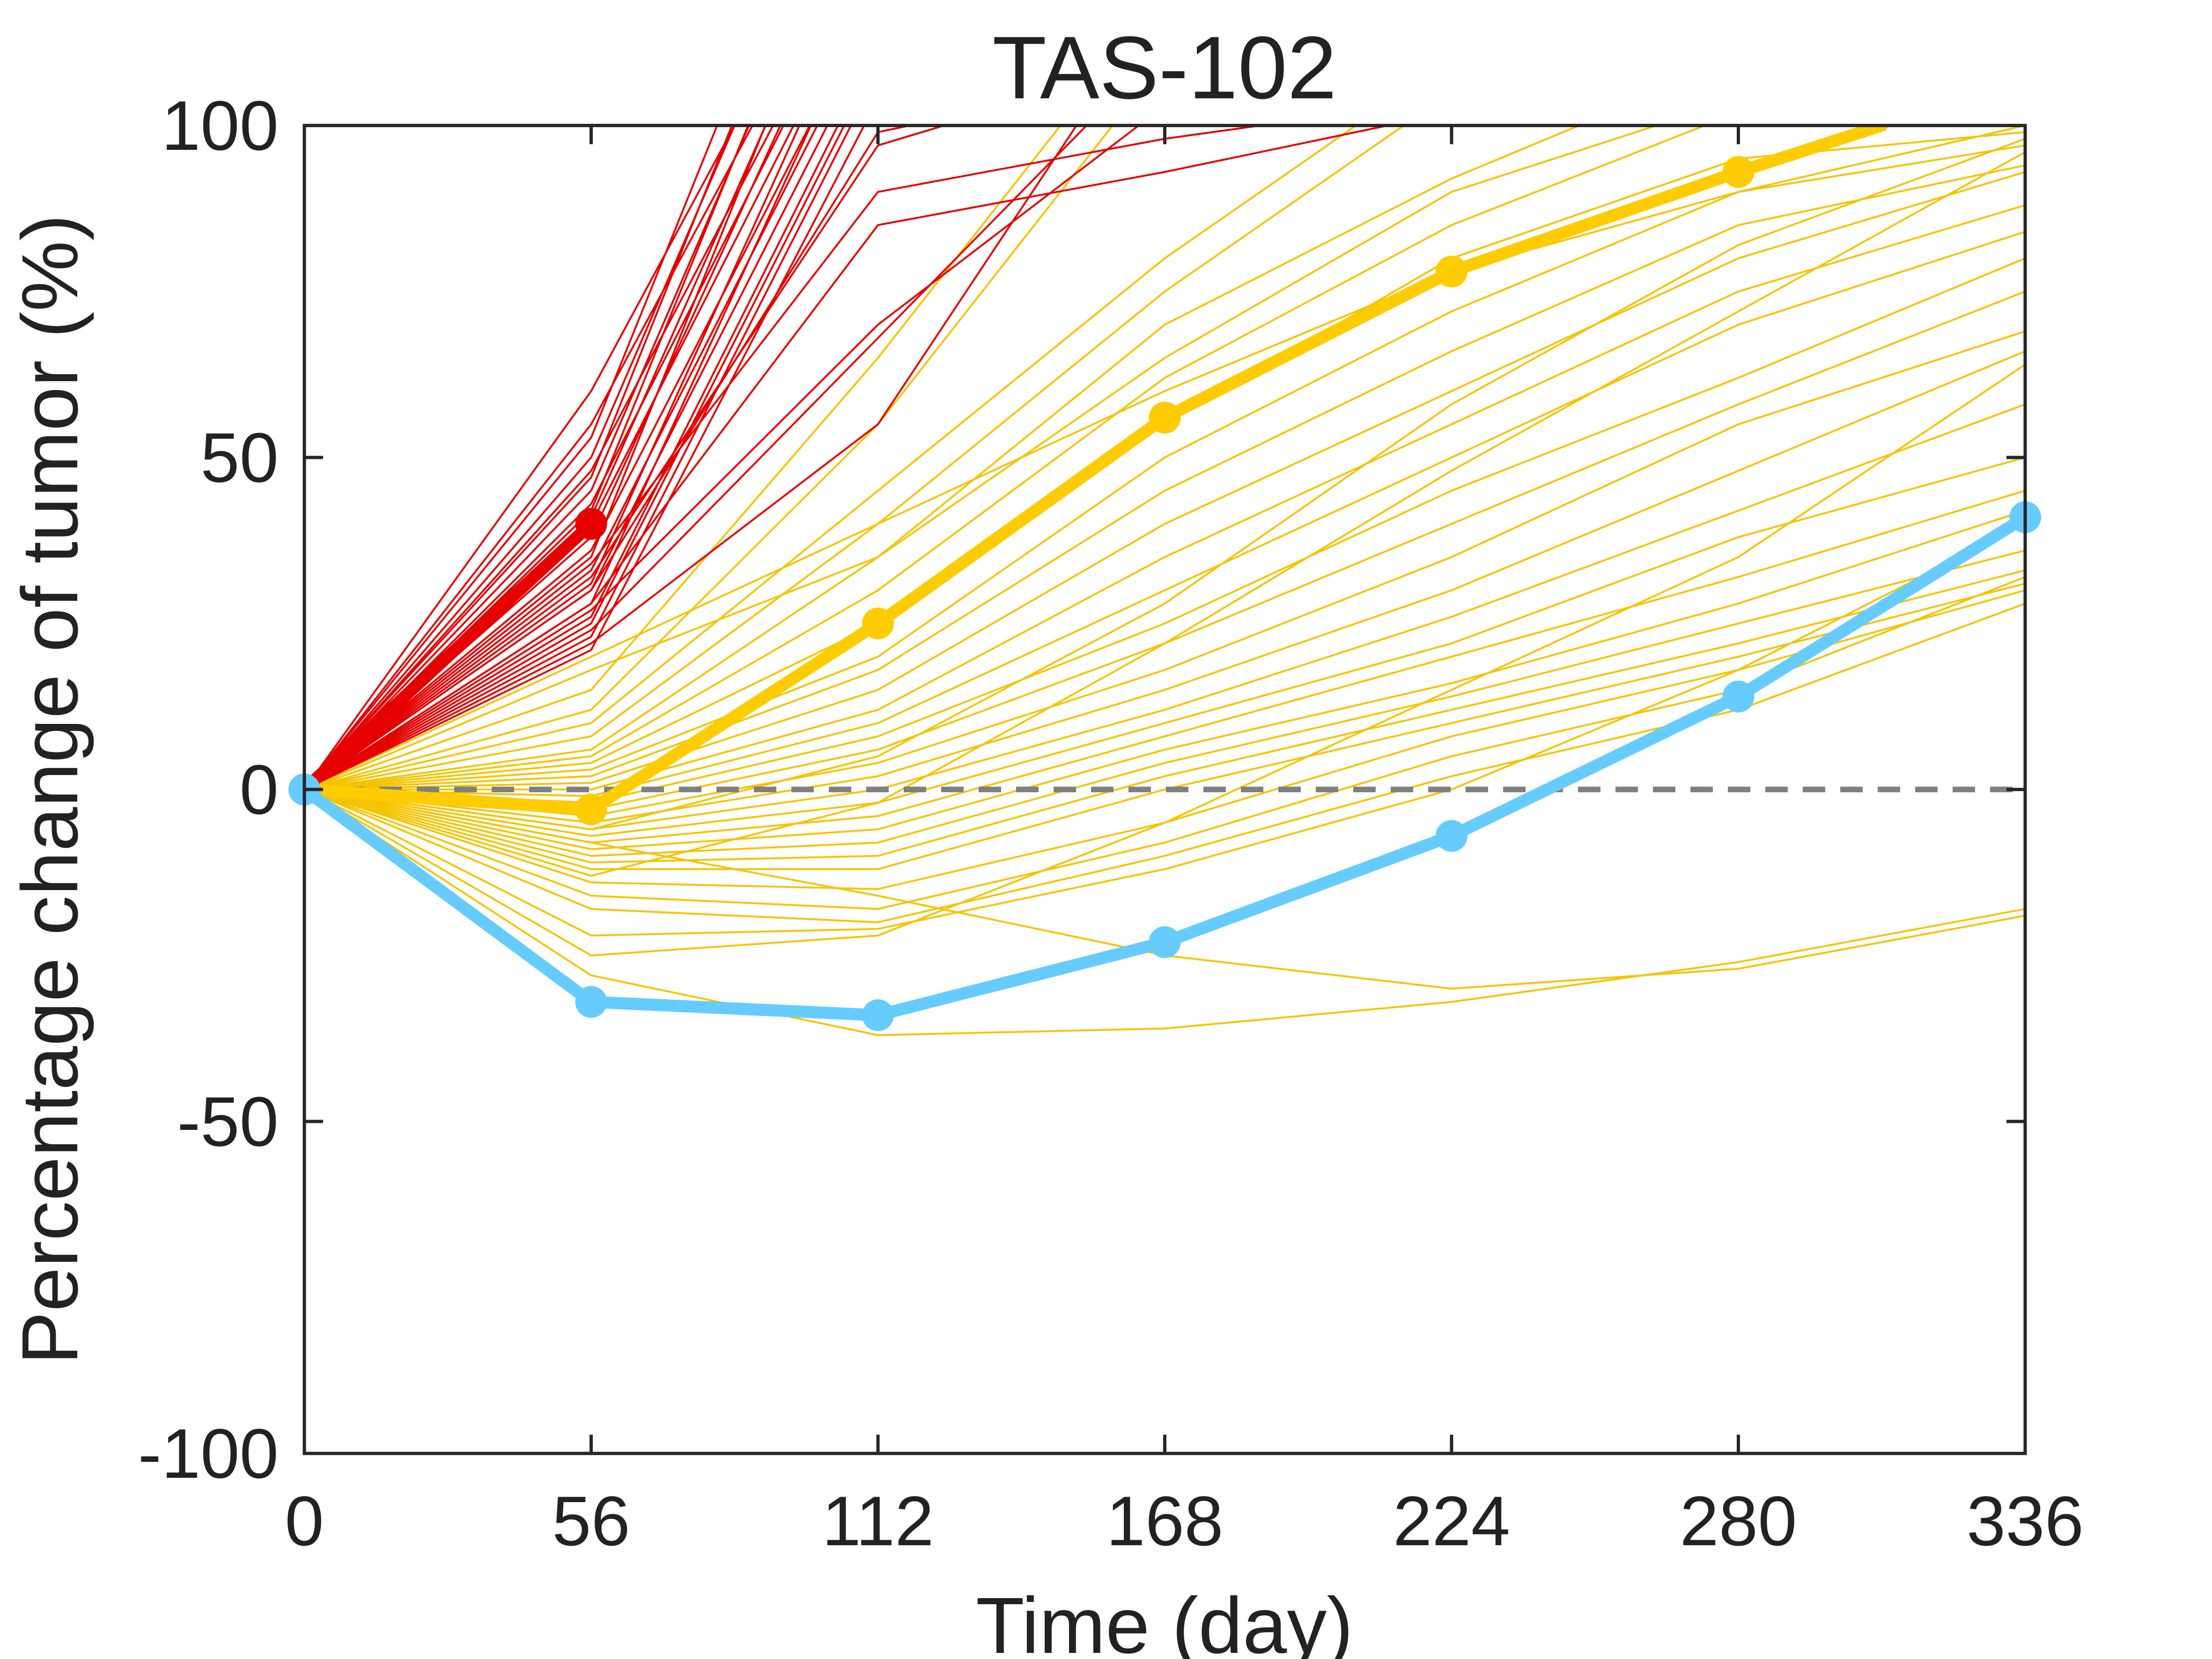 The image size is (2212, 1659). What do you see at coordinates (304, 1521) in the screenshot?
I see `x-tick-label: 0` at bounding box center [304, 1521].